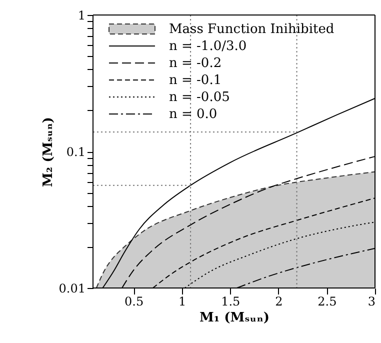 The width and height of the screenshot is (381, 343). Describe the element at coordinates (230, 301) in the screenshot. I see `x-tick-label: 1.5` at that location.